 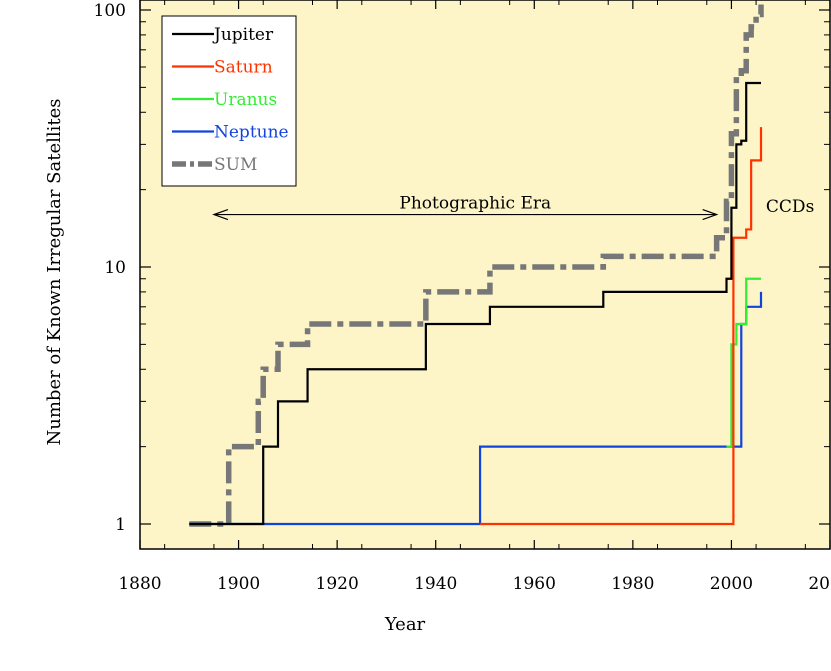 What do you see at coordinates (710, 214) in the screenshot?
I see `era-arrow-head-right` at bounding box center [710, 214].